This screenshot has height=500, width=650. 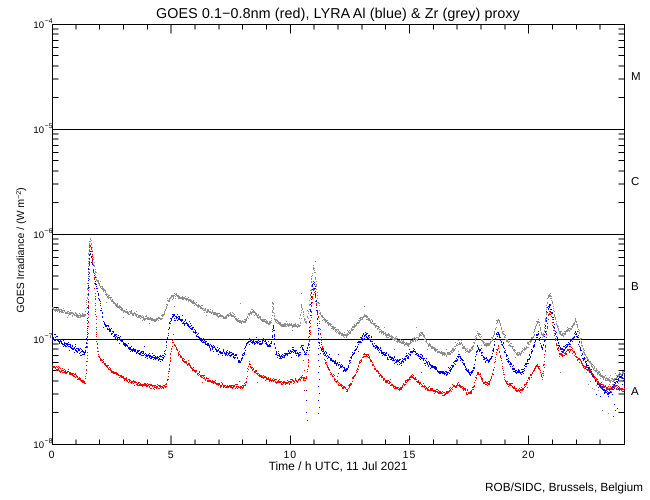 What do you see at coordinates (171, 455) in the screenshot?
I see `svg-text: 5` at bounding box center [171, 455].